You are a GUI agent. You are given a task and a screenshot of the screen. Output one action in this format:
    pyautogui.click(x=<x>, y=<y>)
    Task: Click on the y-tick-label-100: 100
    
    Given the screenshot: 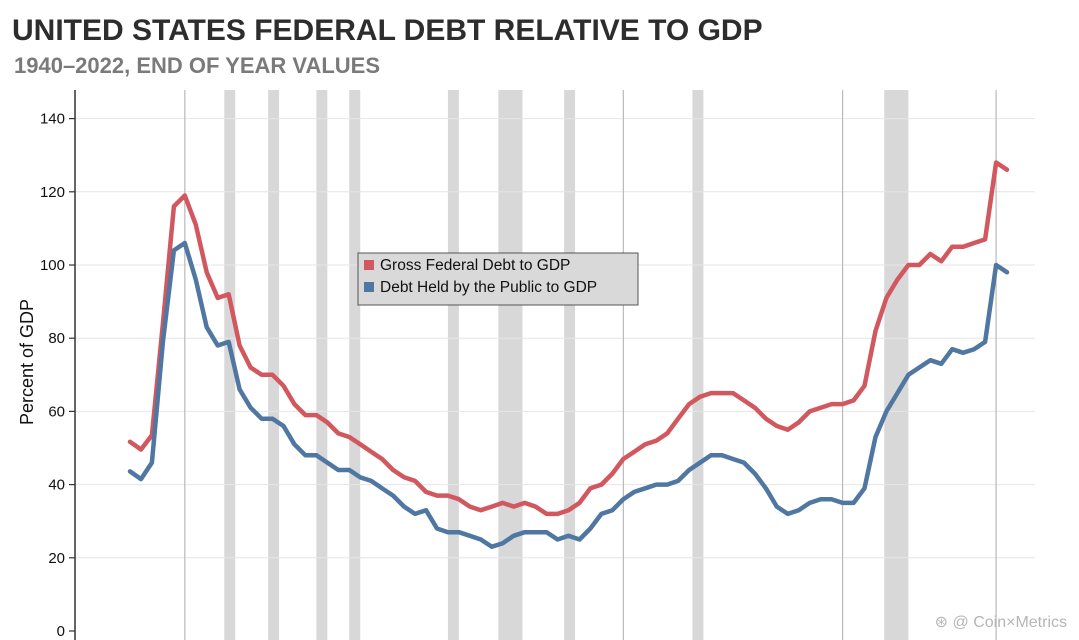 What is the action you would take?
    pyautogui.click(x=52, y=265)
    